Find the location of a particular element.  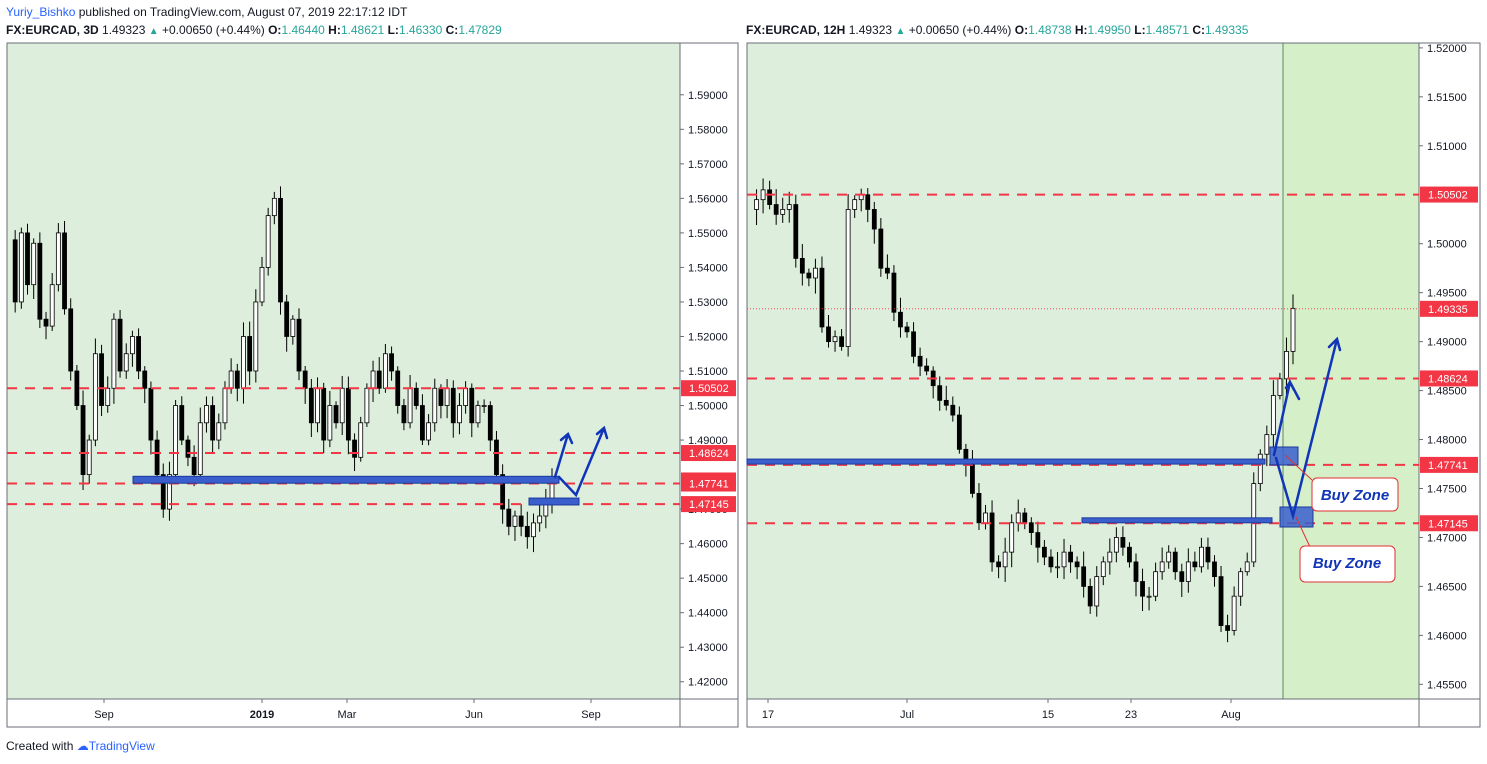

right-open: 1.48738 is located at coordinates (1050, 30).